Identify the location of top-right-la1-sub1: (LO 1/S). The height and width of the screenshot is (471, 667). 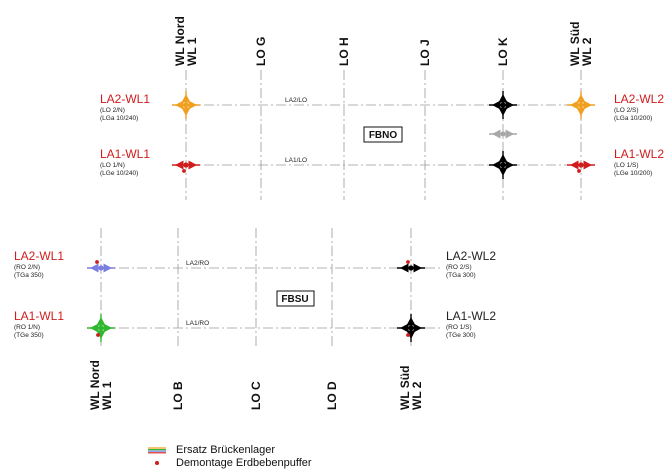
(626, 165).